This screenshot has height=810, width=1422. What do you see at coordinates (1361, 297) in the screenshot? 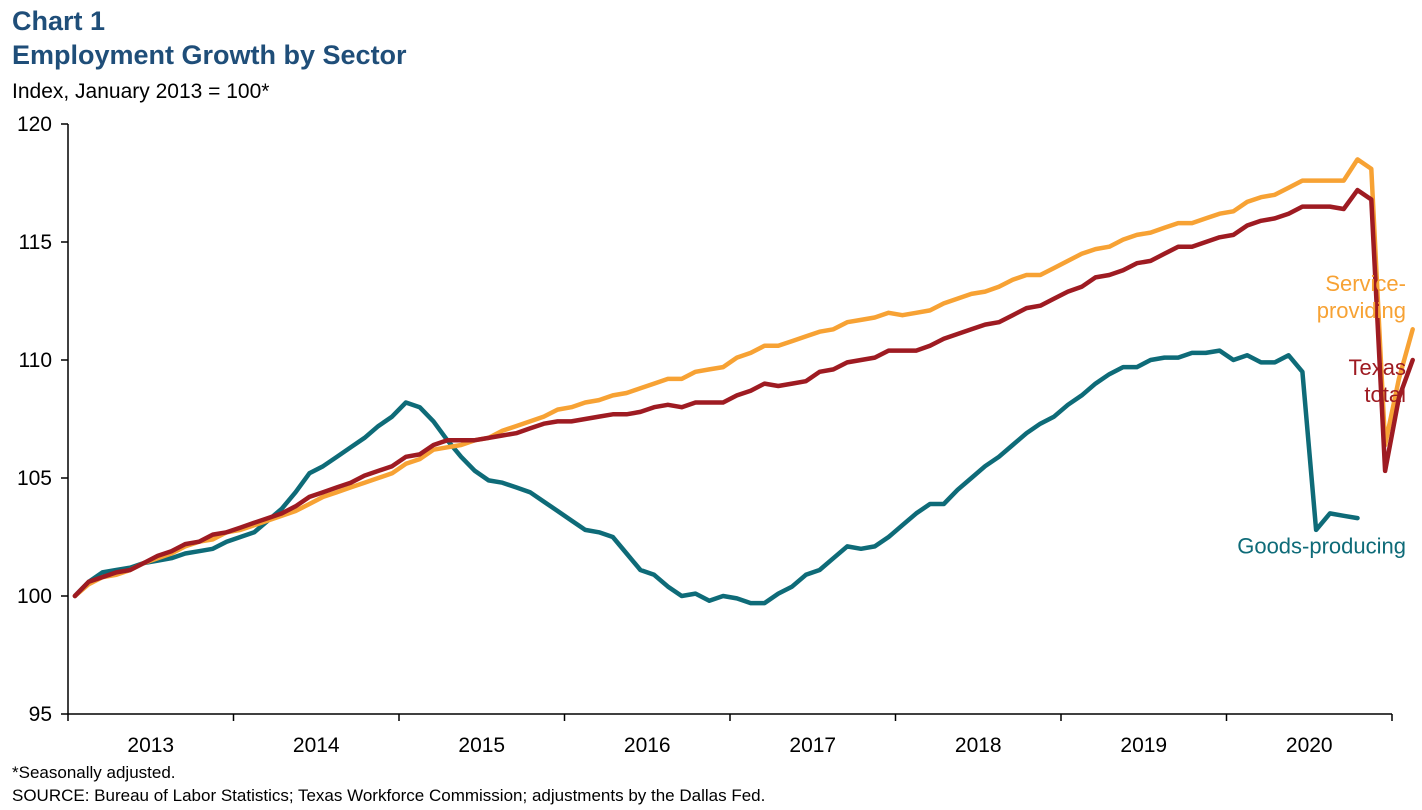
I see `series-label: Service-providing` at bounding box center [1361, 297].